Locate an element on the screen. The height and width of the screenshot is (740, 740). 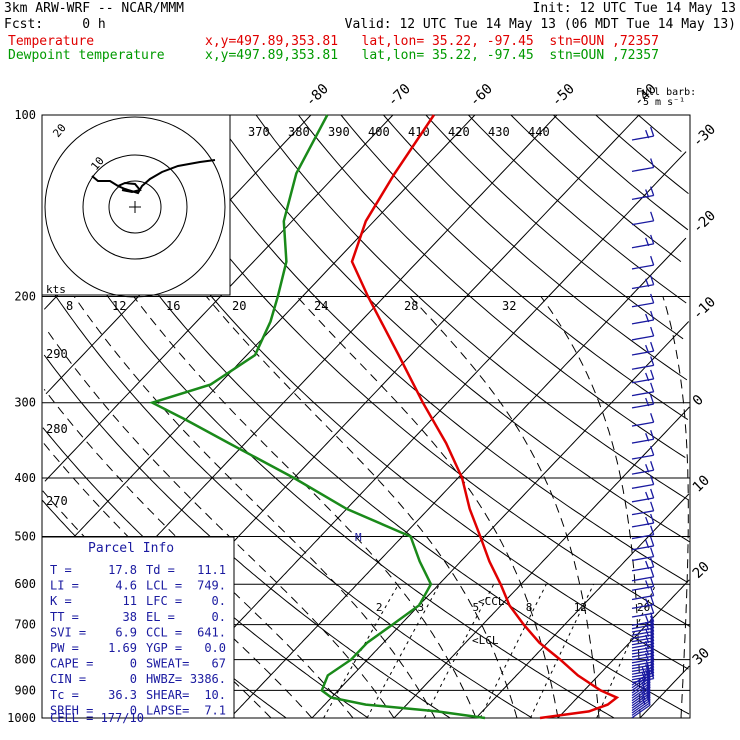
pressure-tick-label: 400 is located at coordinates (25, 478).